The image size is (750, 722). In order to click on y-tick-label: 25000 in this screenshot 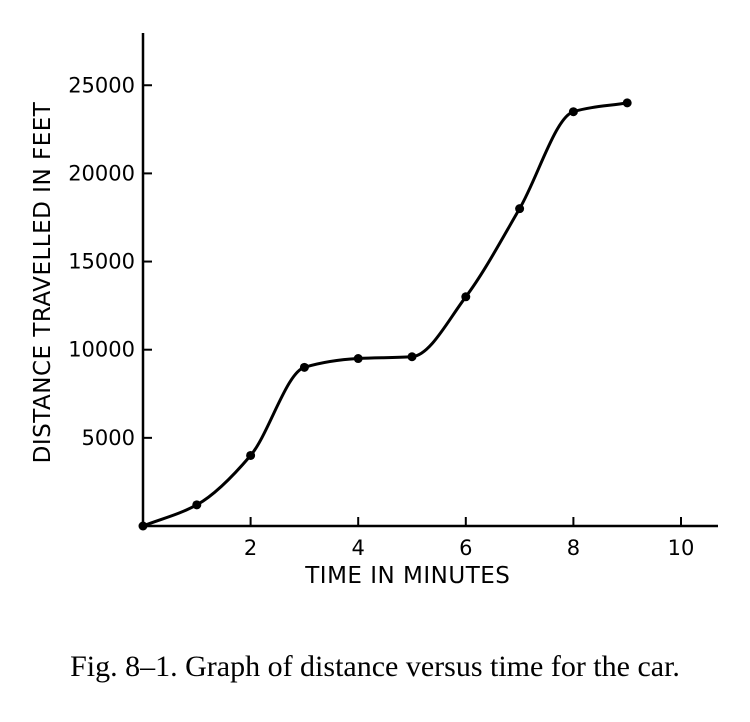, I will do `click(101, 85)`.